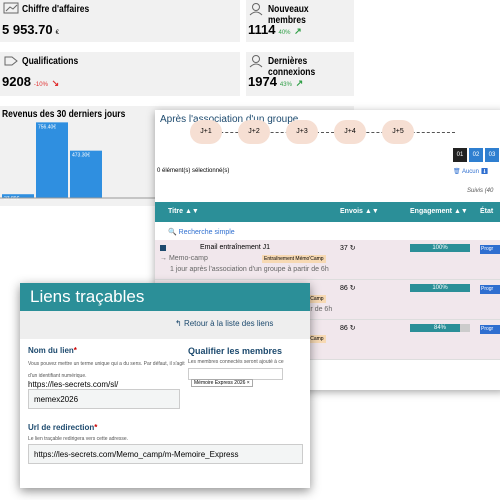  What do you see at coordinates (81, 156) in the screenshot?
I see `bar-label: 473.30€` at bounding box center [81, 156].